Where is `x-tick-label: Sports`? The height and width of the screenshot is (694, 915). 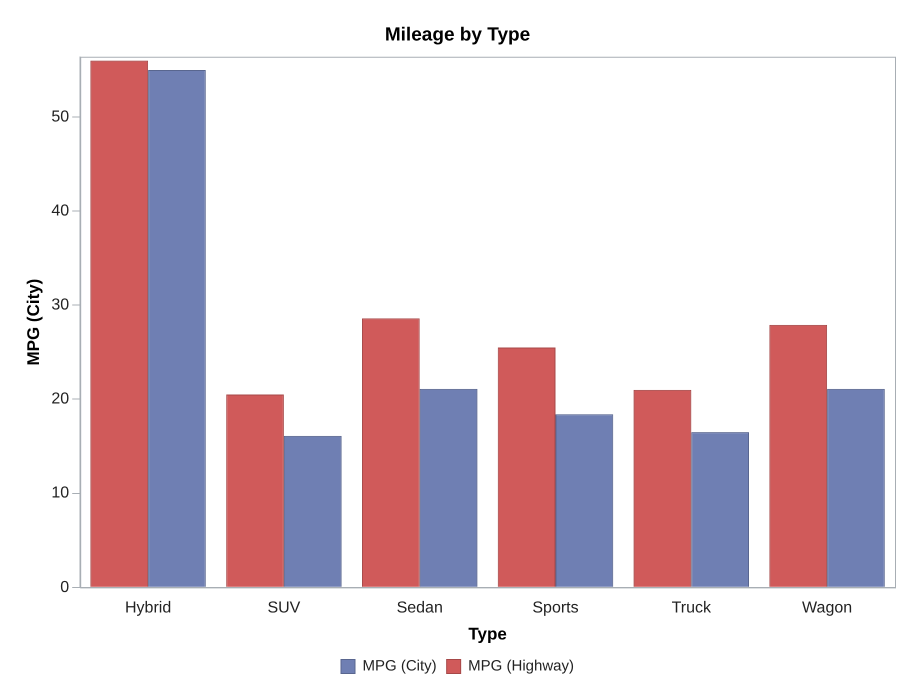
x-tick-label: Sports is located at coordinates (555, 607).